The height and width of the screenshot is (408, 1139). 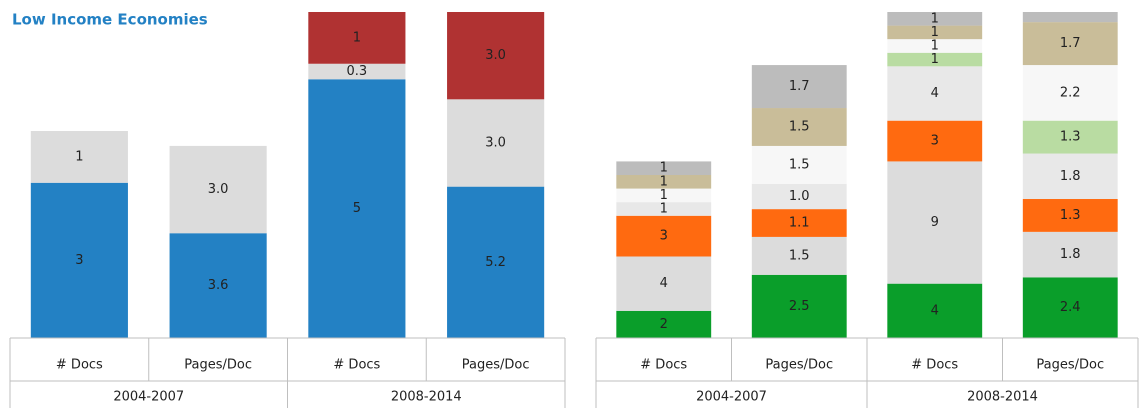 I want to click on data-label: 1.0, so click(x=799, y=196).